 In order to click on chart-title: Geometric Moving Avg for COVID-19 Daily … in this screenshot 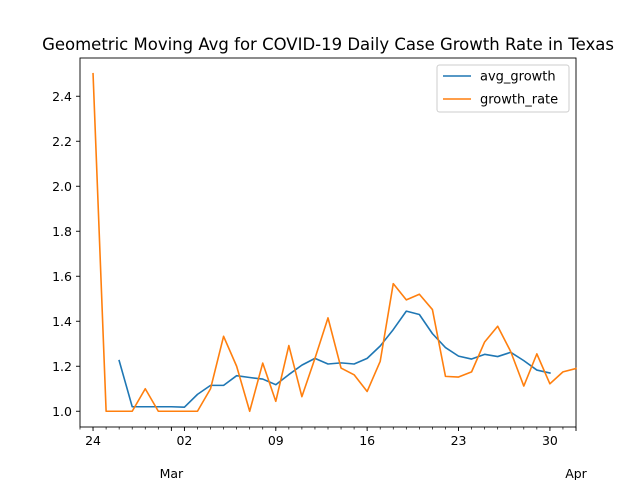, I will do `click(328, 44)`.